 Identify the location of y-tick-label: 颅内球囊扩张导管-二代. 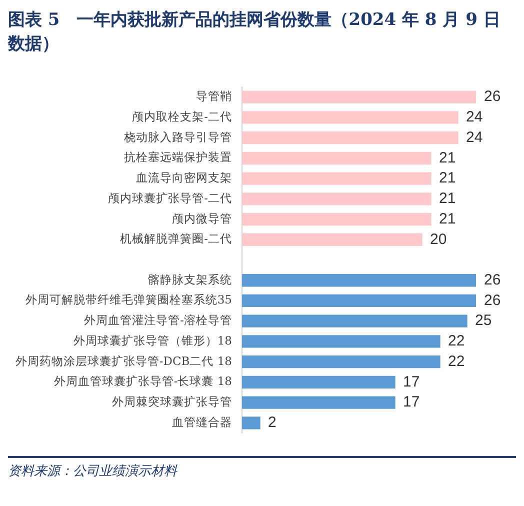
(170, 197).